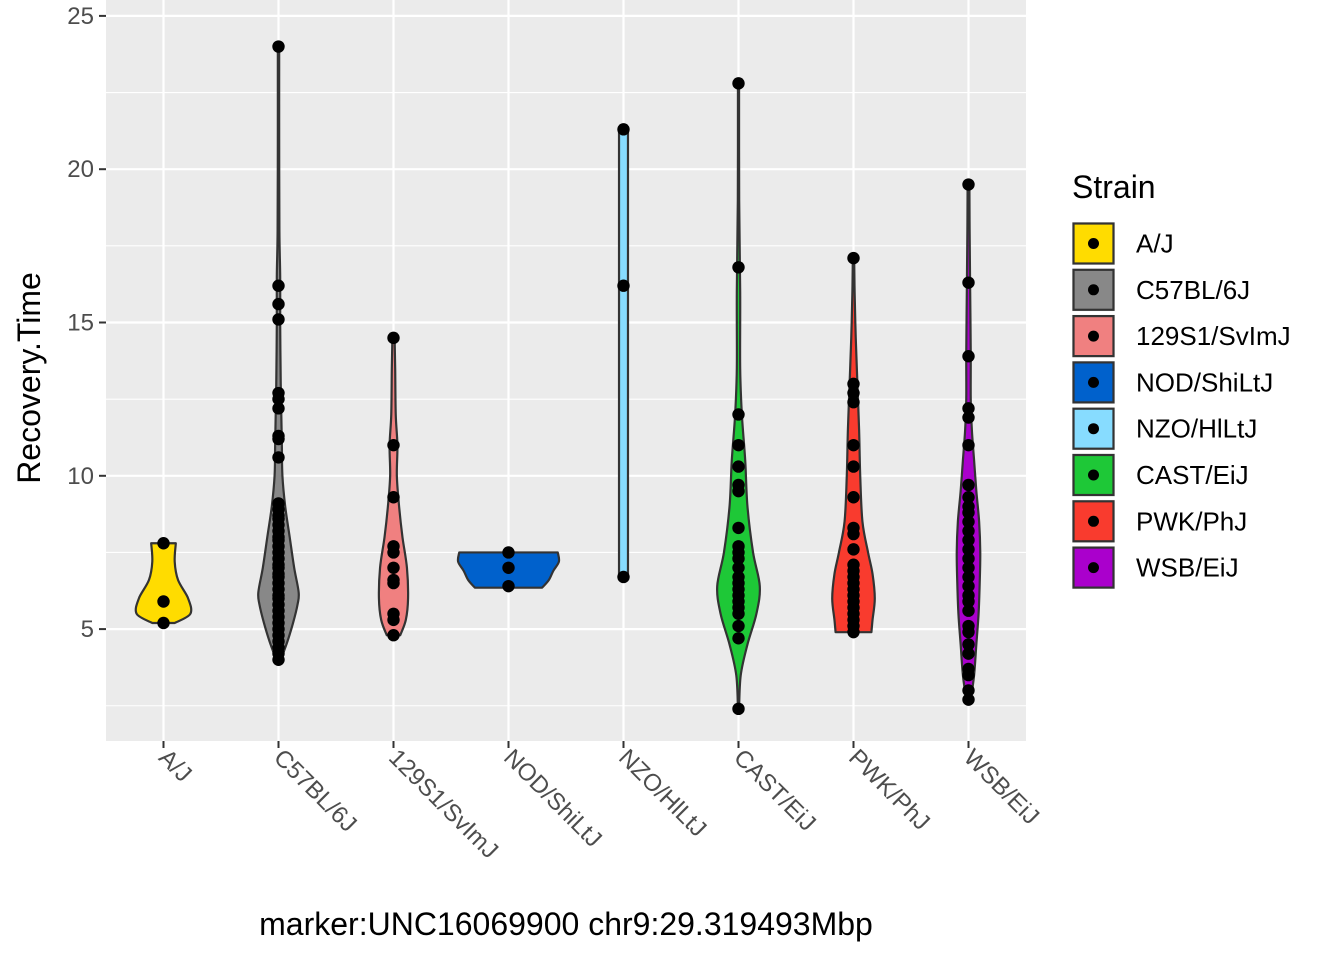 The width and height of the screenshot is (1344, 960). What do you see at coordinates (80, 323) in the screenshot?
I see `y-tick-label: 15` at bounding box center [80, 323].